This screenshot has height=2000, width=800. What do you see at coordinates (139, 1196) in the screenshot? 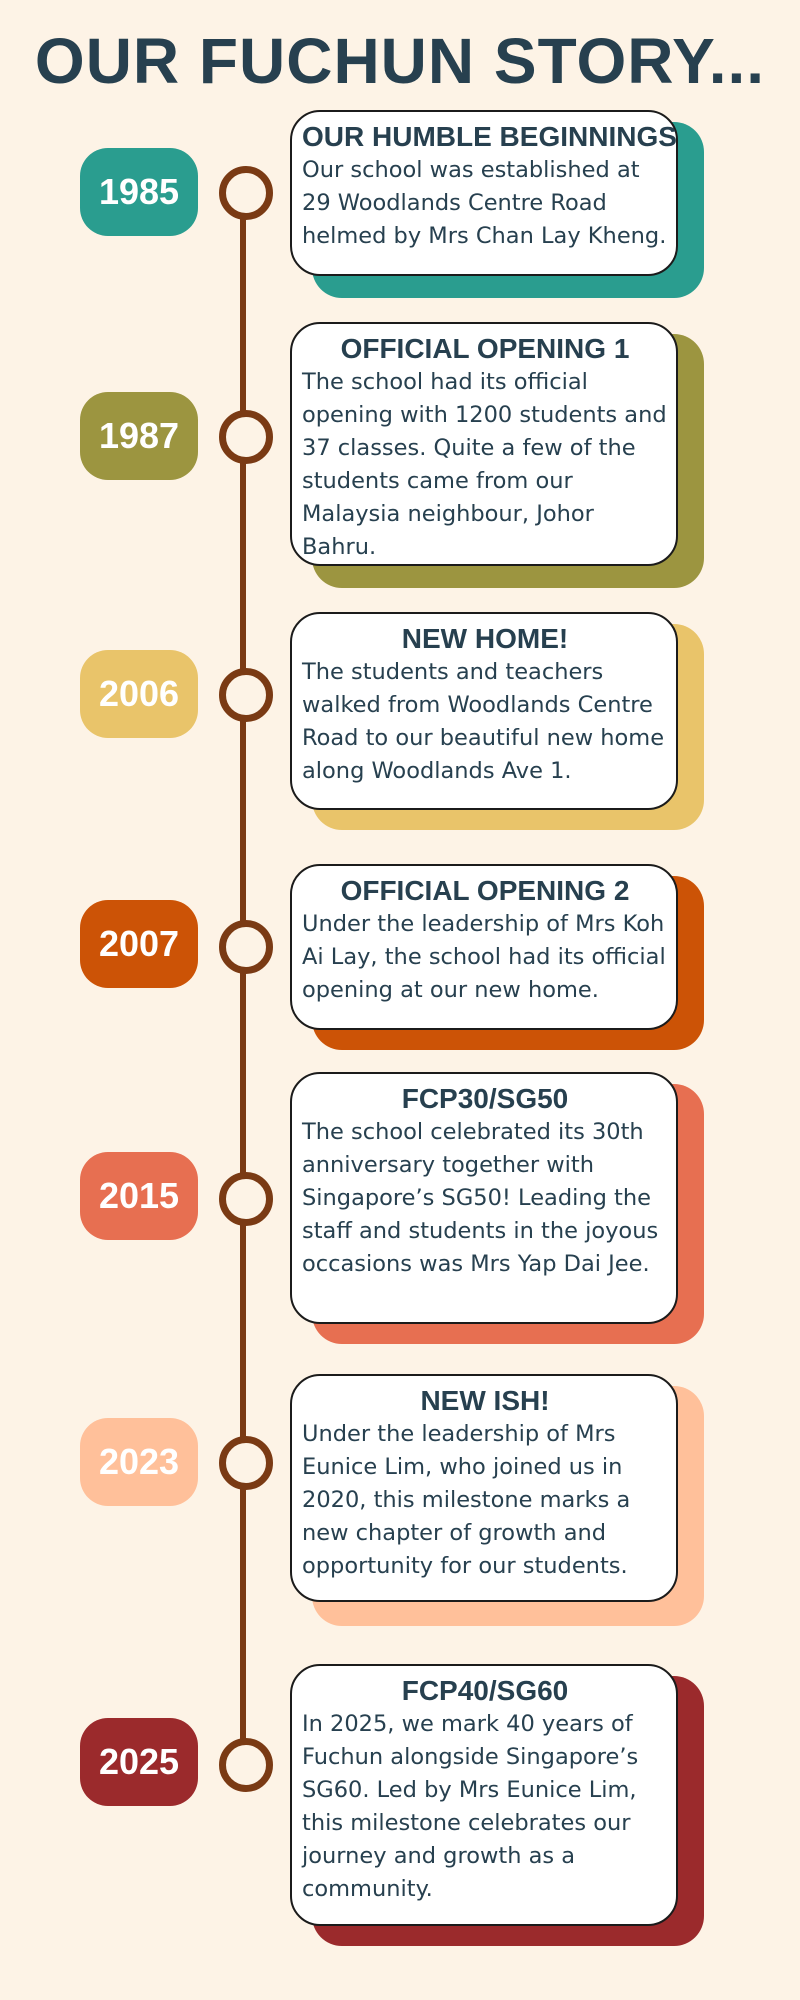
I see `year-badge-2015: 2015` at bounding box center [139, 1196].